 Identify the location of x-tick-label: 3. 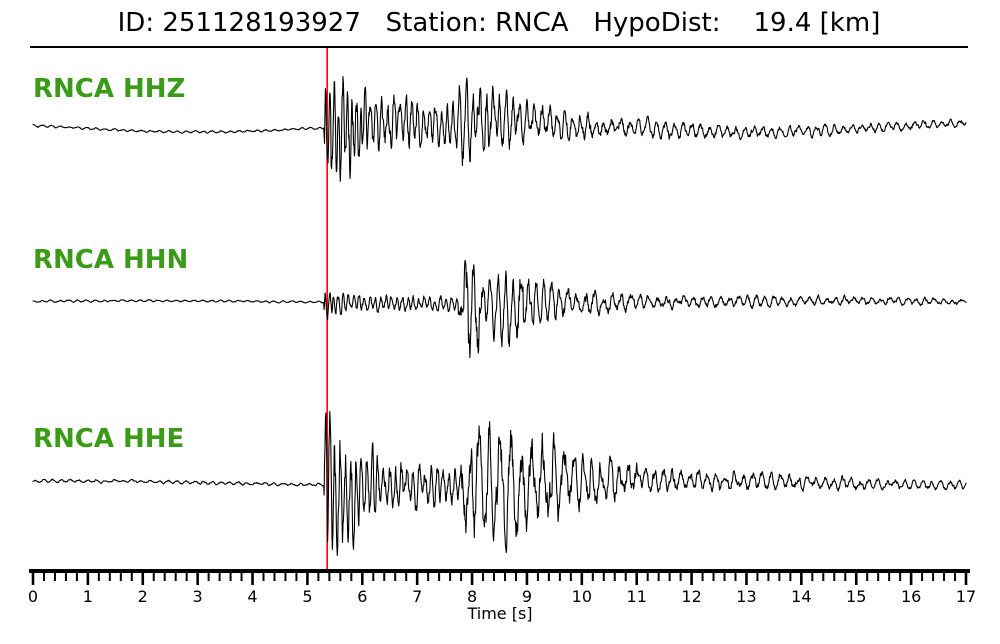
(198, 596).